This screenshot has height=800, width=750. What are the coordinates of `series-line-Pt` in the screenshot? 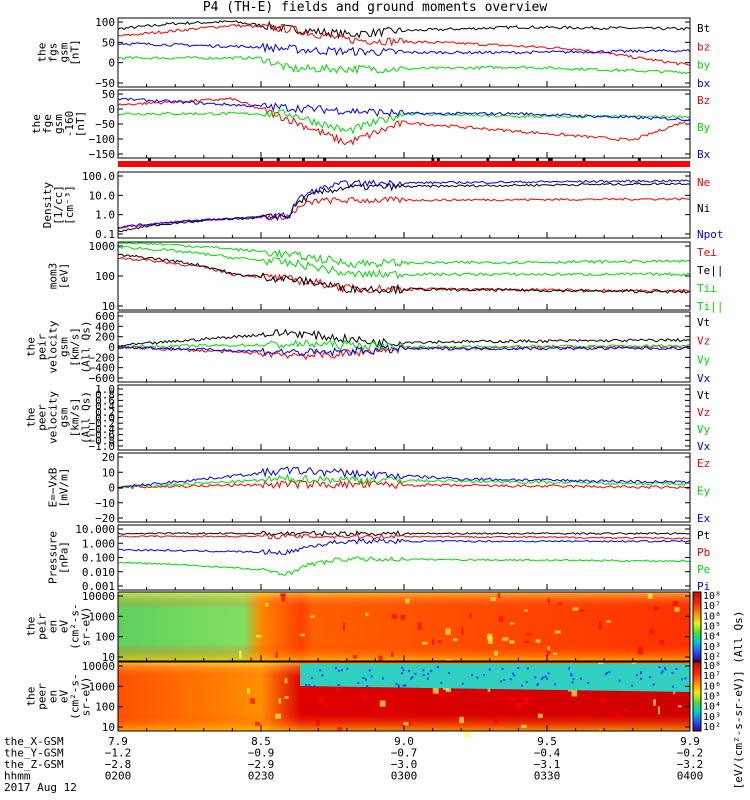 It's located at (404, 533).